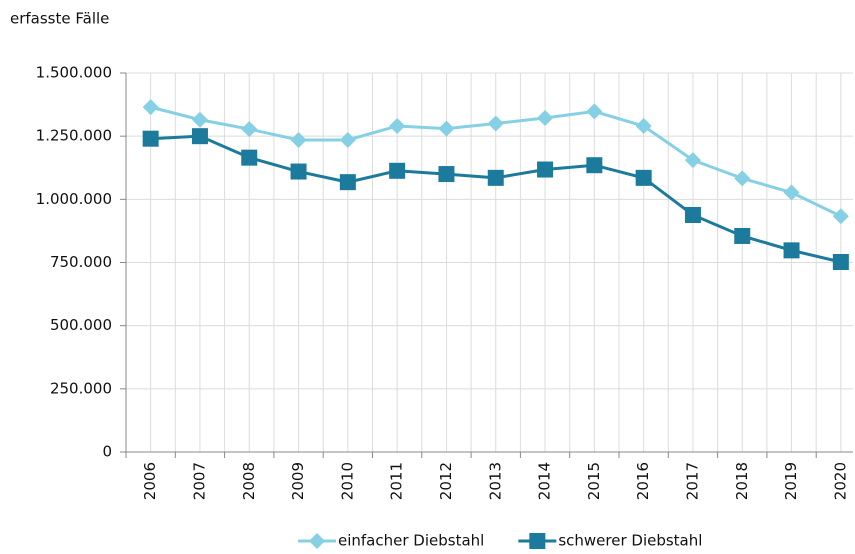  Describe the element at coordinates (643, 481) in the screenshot. I see `x-tick-label: 2016` at that location.